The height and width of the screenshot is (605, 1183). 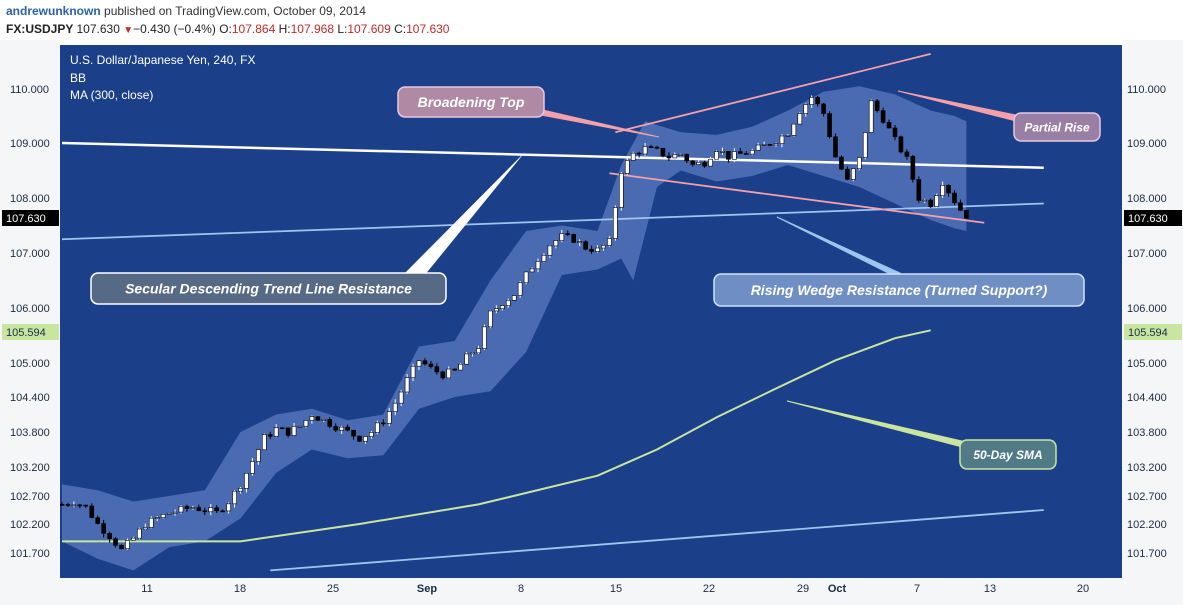 I want to click on price-change: −0.430 (−0.4%), so click(x=174, y=29).